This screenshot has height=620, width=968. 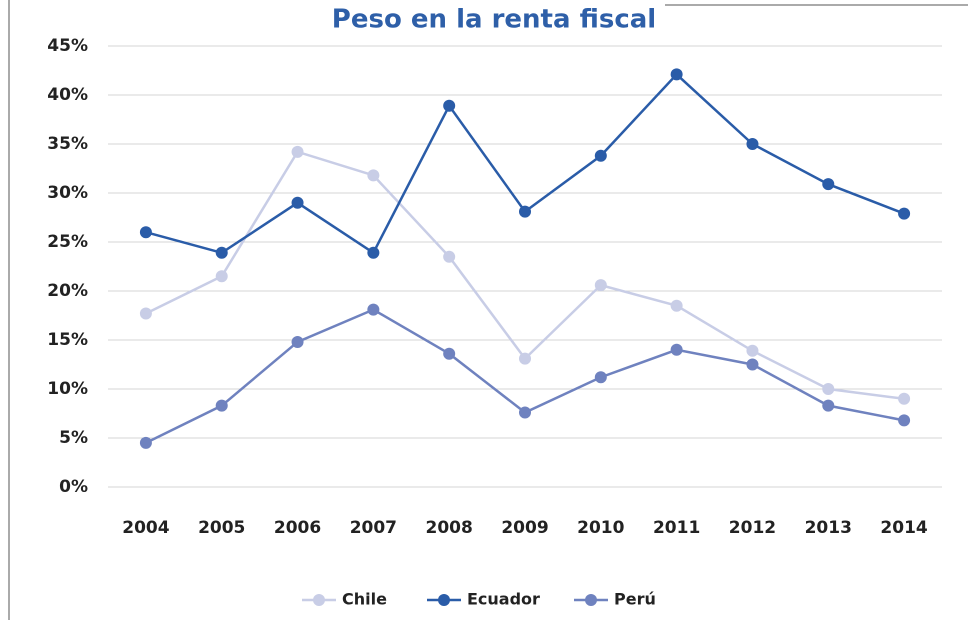 I want to click on legend-label: Perú, so click(x=635, y=599).